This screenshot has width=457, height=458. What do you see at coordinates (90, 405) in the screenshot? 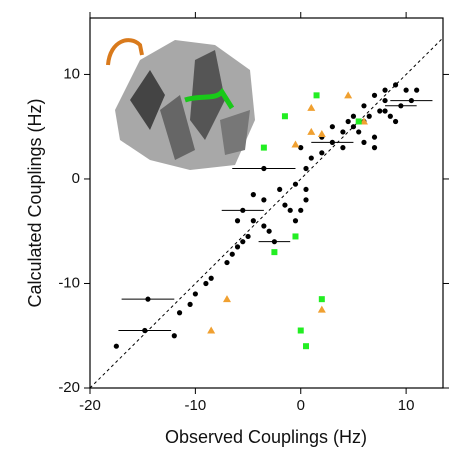
I see `x-tick-label: -20` at bounding box center [90, 405].